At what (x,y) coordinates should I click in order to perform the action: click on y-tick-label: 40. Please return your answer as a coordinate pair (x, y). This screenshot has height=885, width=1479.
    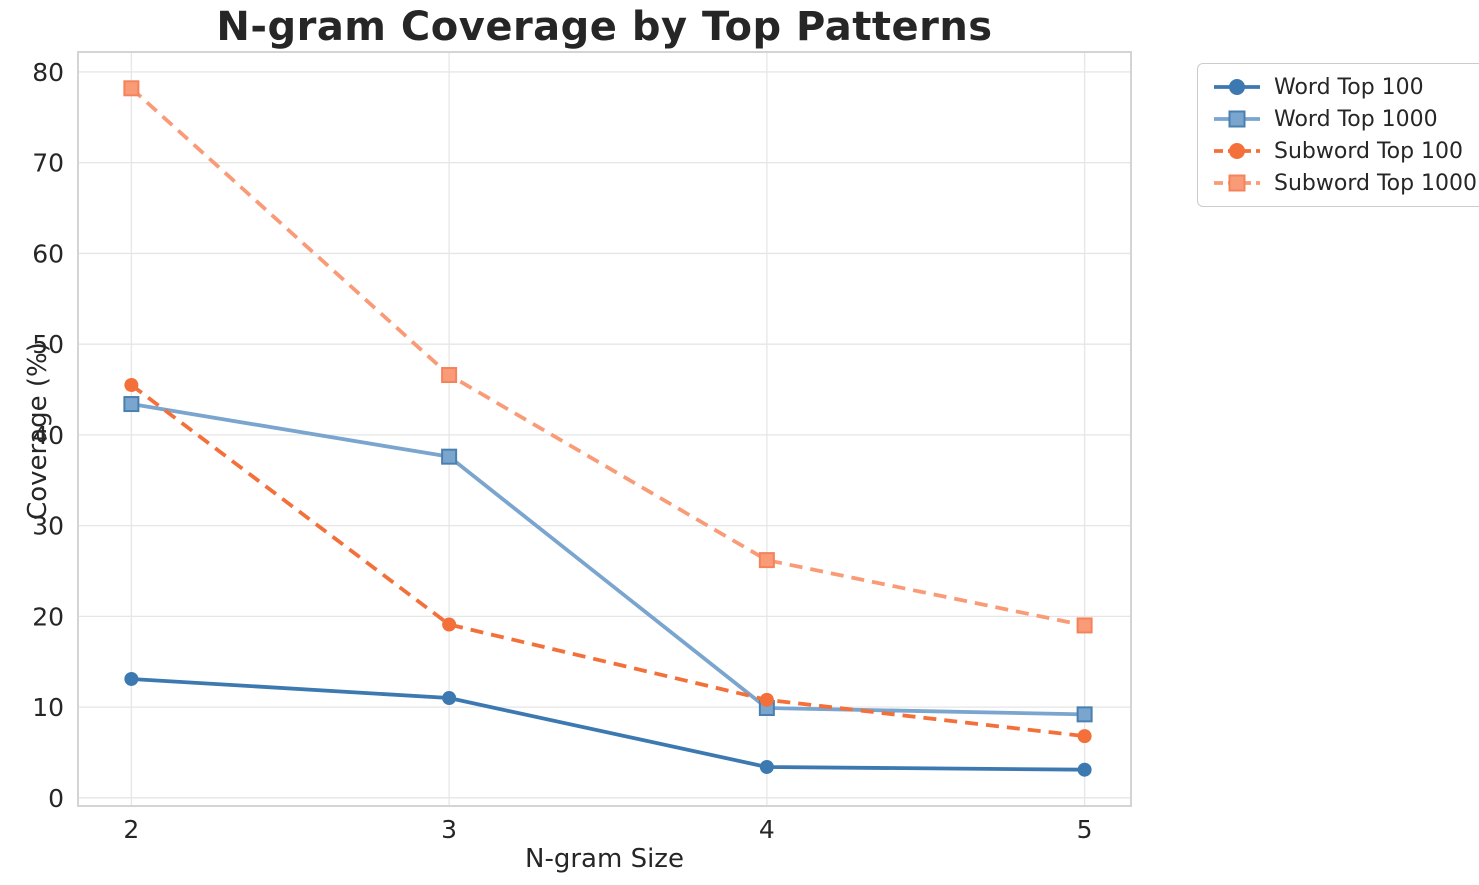
    Looking at the image, I should click on (48, 435).